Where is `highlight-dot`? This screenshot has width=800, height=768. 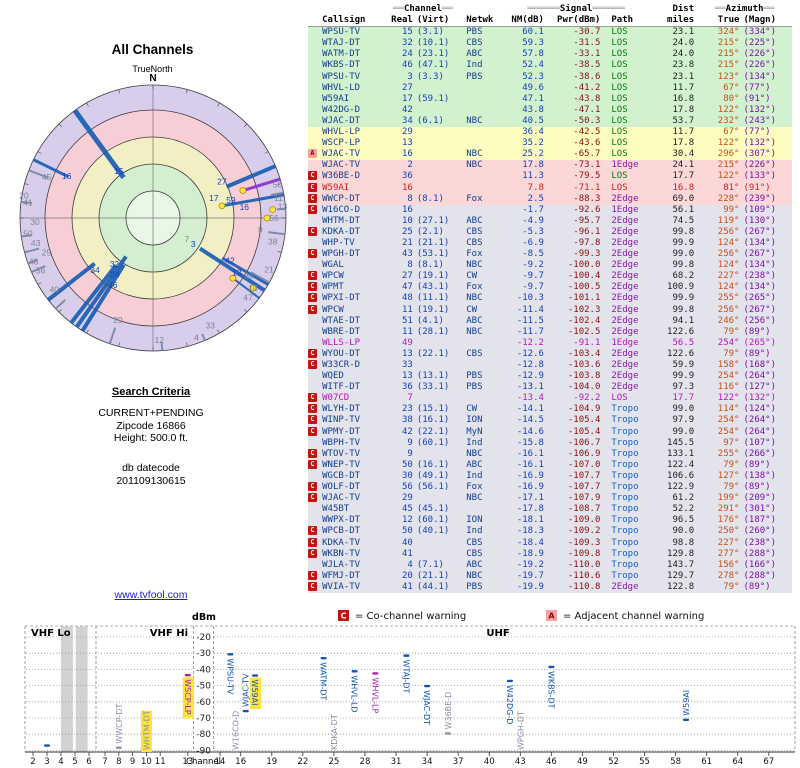
highlight-dot is located at coordinates (273, 210).